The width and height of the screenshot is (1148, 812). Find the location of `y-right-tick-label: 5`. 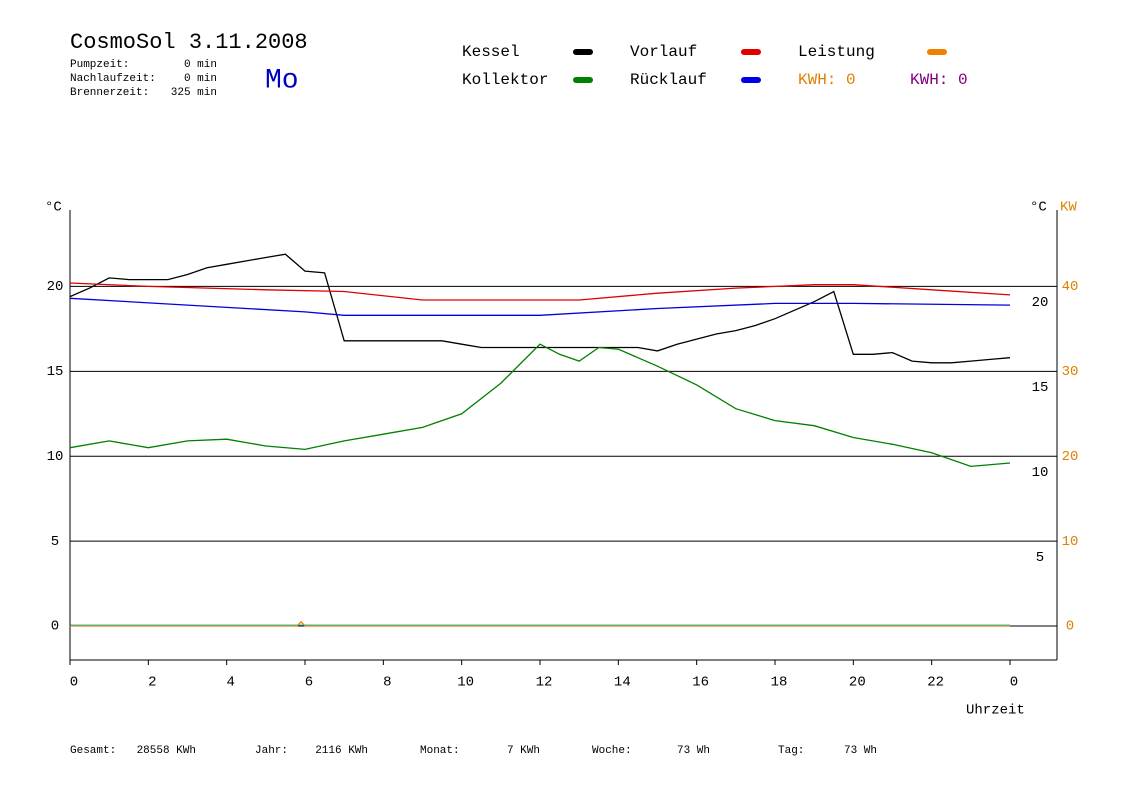

y-right-tick-label: 5 is located at coordinates (1040, 558).